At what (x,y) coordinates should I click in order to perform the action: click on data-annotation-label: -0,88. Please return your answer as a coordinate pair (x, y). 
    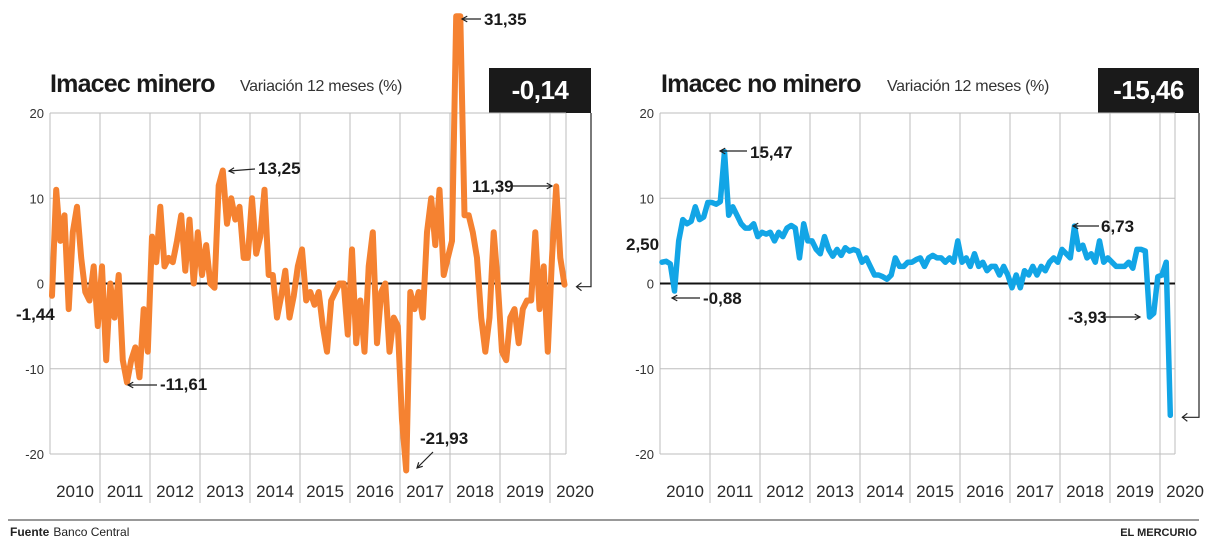
    Looking at the image, I should click on (722, 298).